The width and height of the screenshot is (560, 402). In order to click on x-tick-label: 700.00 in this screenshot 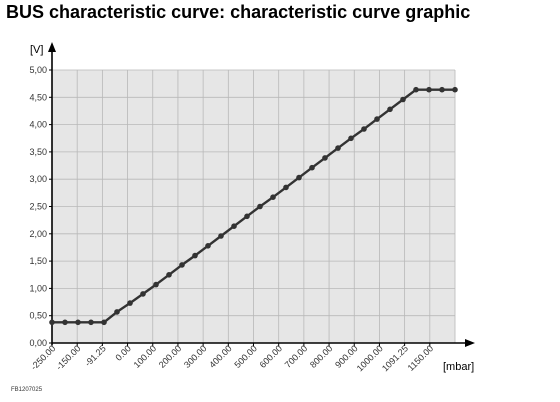, I will do `click(296, 356)`.